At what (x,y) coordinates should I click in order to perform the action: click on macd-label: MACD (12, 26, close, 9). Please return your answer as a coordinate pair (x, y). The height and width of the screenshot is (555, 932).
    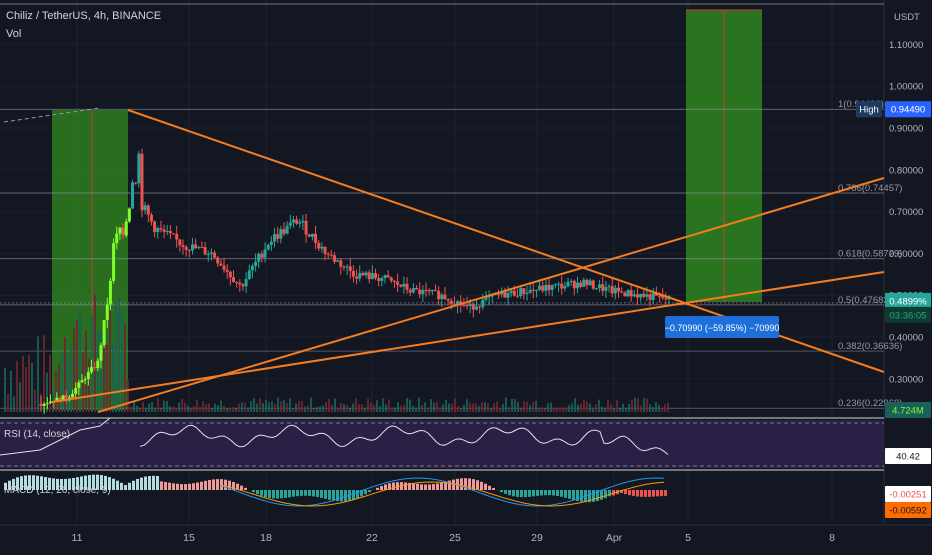
    Looking at the image, I should click on (57, 490).